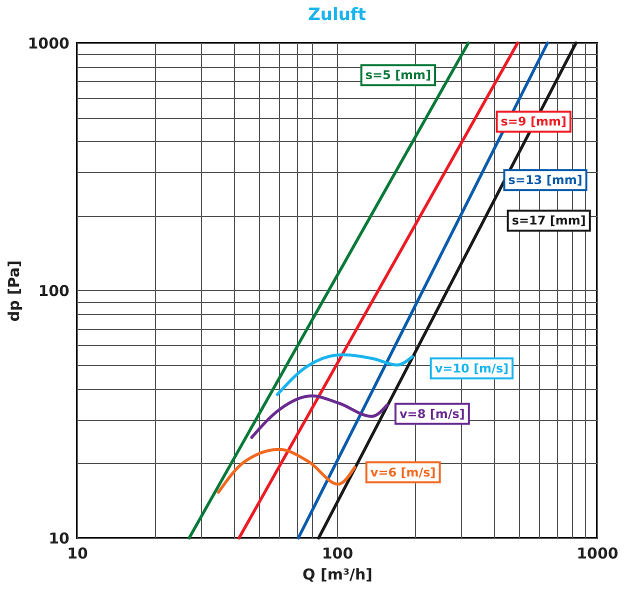 The image size is (643, 609). What do you see at coordinates (549, 221) in the screenshot?
I see `series-label: s=17 [mm]` at bounding box center [549, 221].